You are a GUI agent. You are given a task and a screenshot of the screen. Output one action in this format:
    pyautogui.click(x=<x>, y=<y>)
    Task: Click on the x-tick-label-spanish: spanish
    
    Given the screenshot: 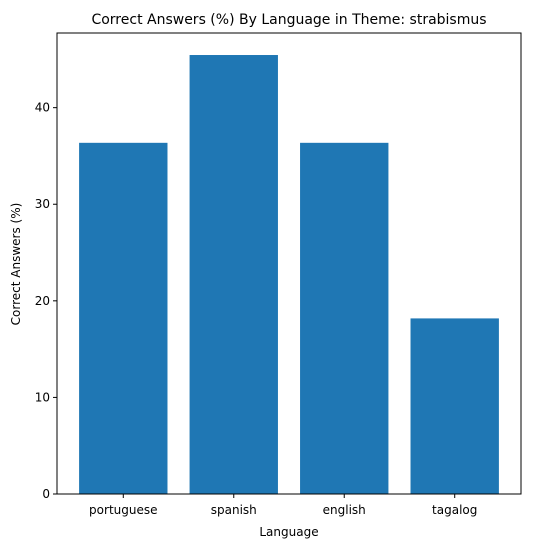 What is the action you would take?
    pyautogui.click(x=234, y=510)
    